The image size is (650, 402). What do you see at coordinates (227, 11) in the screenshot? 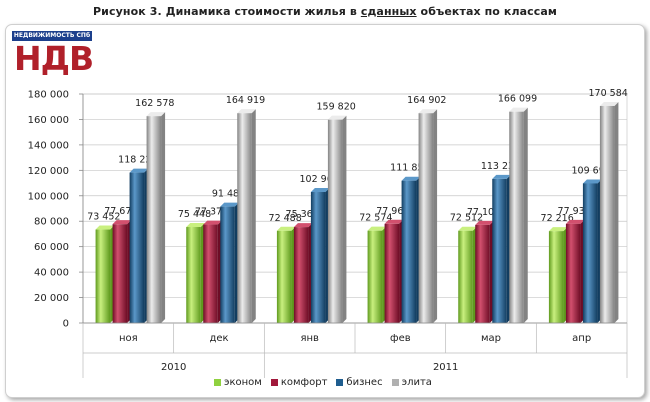
I see `title-prefix: Рисунок 3. Динамика стоимости жилья в` at bounding box center [227, 11].